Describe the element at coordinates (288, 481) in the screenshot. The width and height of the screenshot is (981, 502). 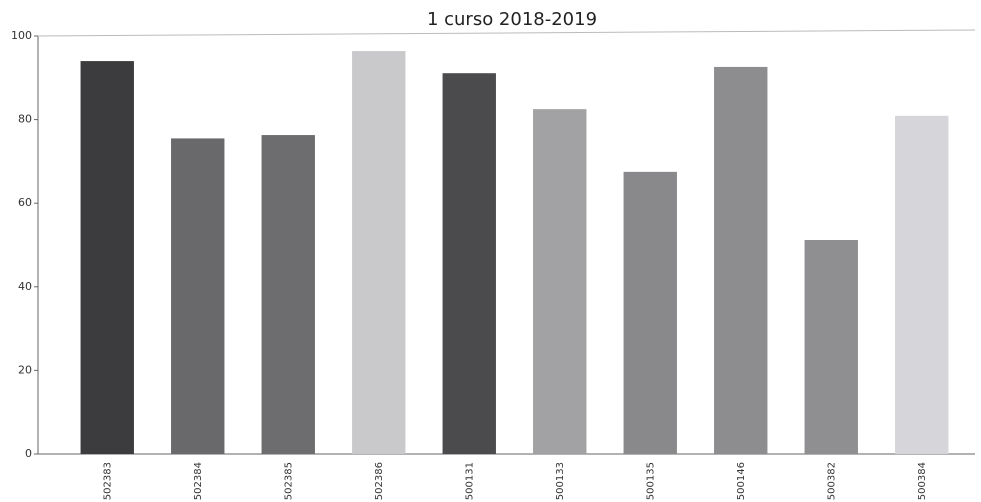
I see `x-tick-label: 502385` at that location.